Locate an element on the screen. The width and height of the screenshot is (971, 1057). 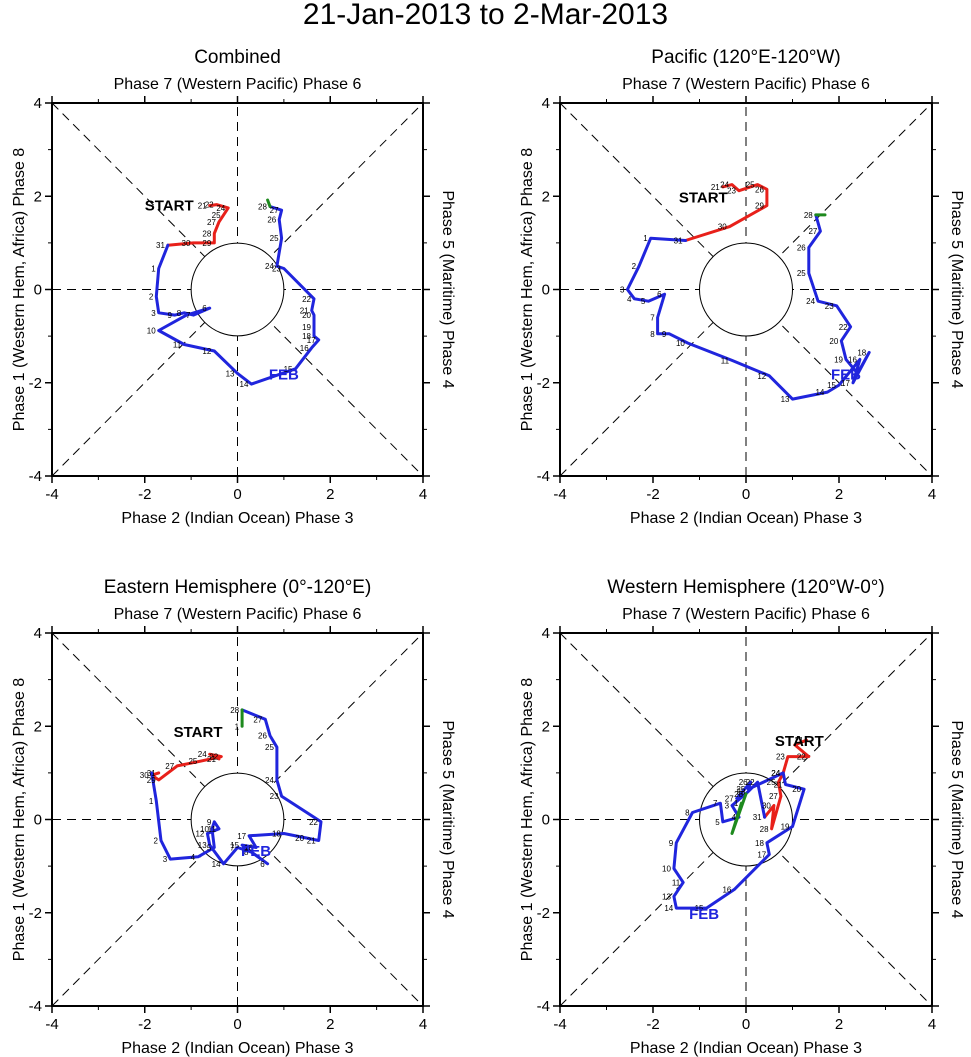
day-label: 14 is located at coordinates (216, 864).